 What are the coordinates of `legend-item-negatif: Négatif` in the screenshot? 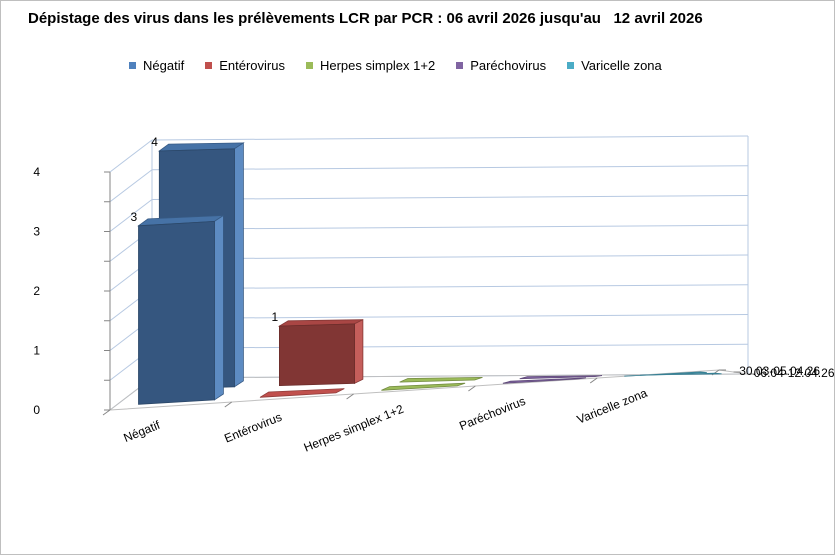 It's located at (156, 65).